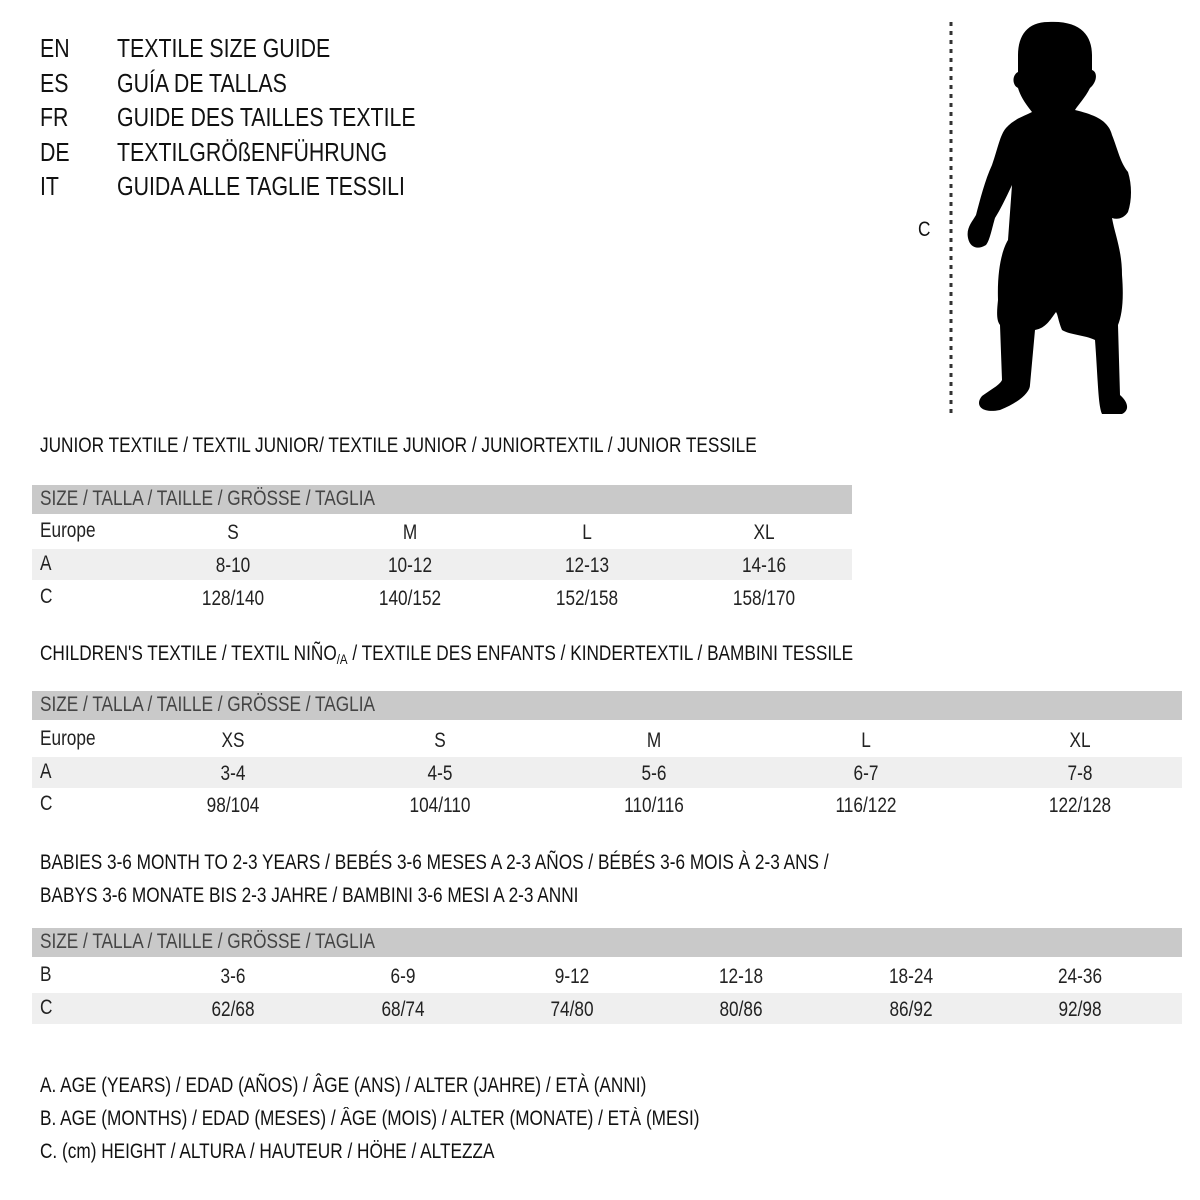  Describe the element at coordinates (572, 1009) in the screenshot. I see `table-cell: 74/80` at that location.